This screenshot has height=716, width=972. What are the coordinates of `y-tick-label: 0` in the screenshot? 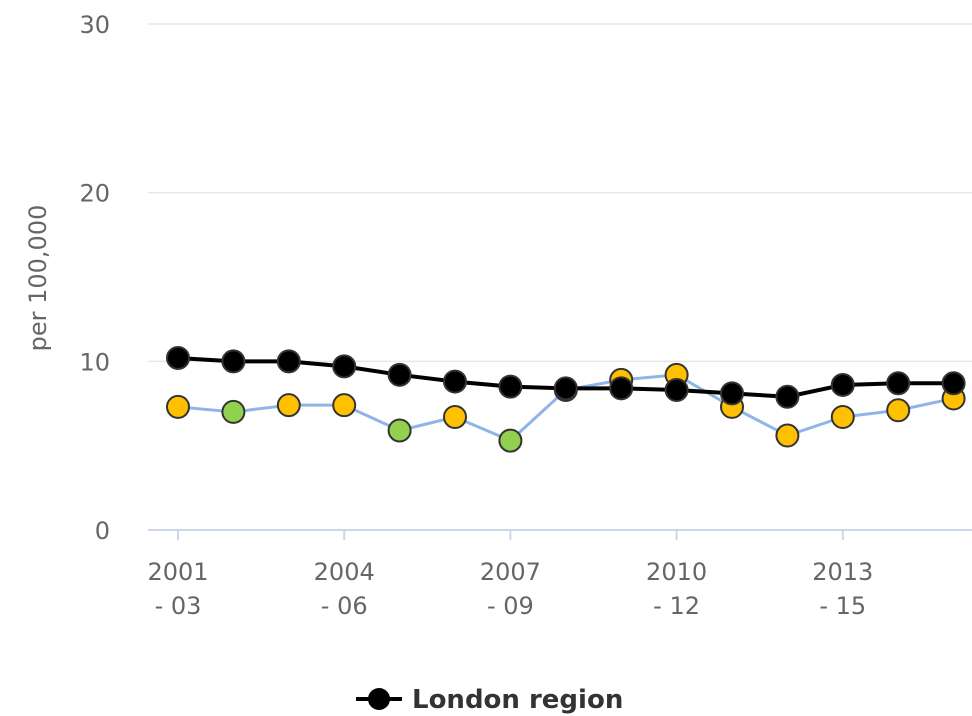 It's located at (102, 531).